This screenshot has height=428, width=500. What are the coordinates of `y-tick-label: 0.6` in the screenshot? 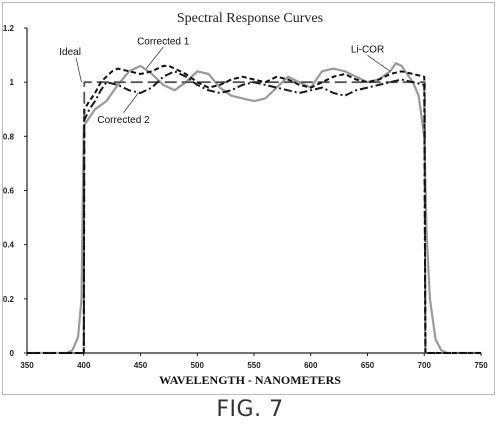 It's located at (9, 191).